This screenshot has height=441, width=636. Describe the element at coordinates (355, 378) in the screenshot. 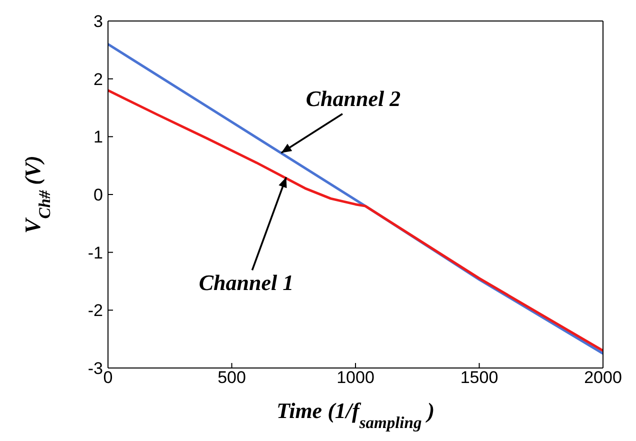

I see `x-tick-label: 1000` at that location.